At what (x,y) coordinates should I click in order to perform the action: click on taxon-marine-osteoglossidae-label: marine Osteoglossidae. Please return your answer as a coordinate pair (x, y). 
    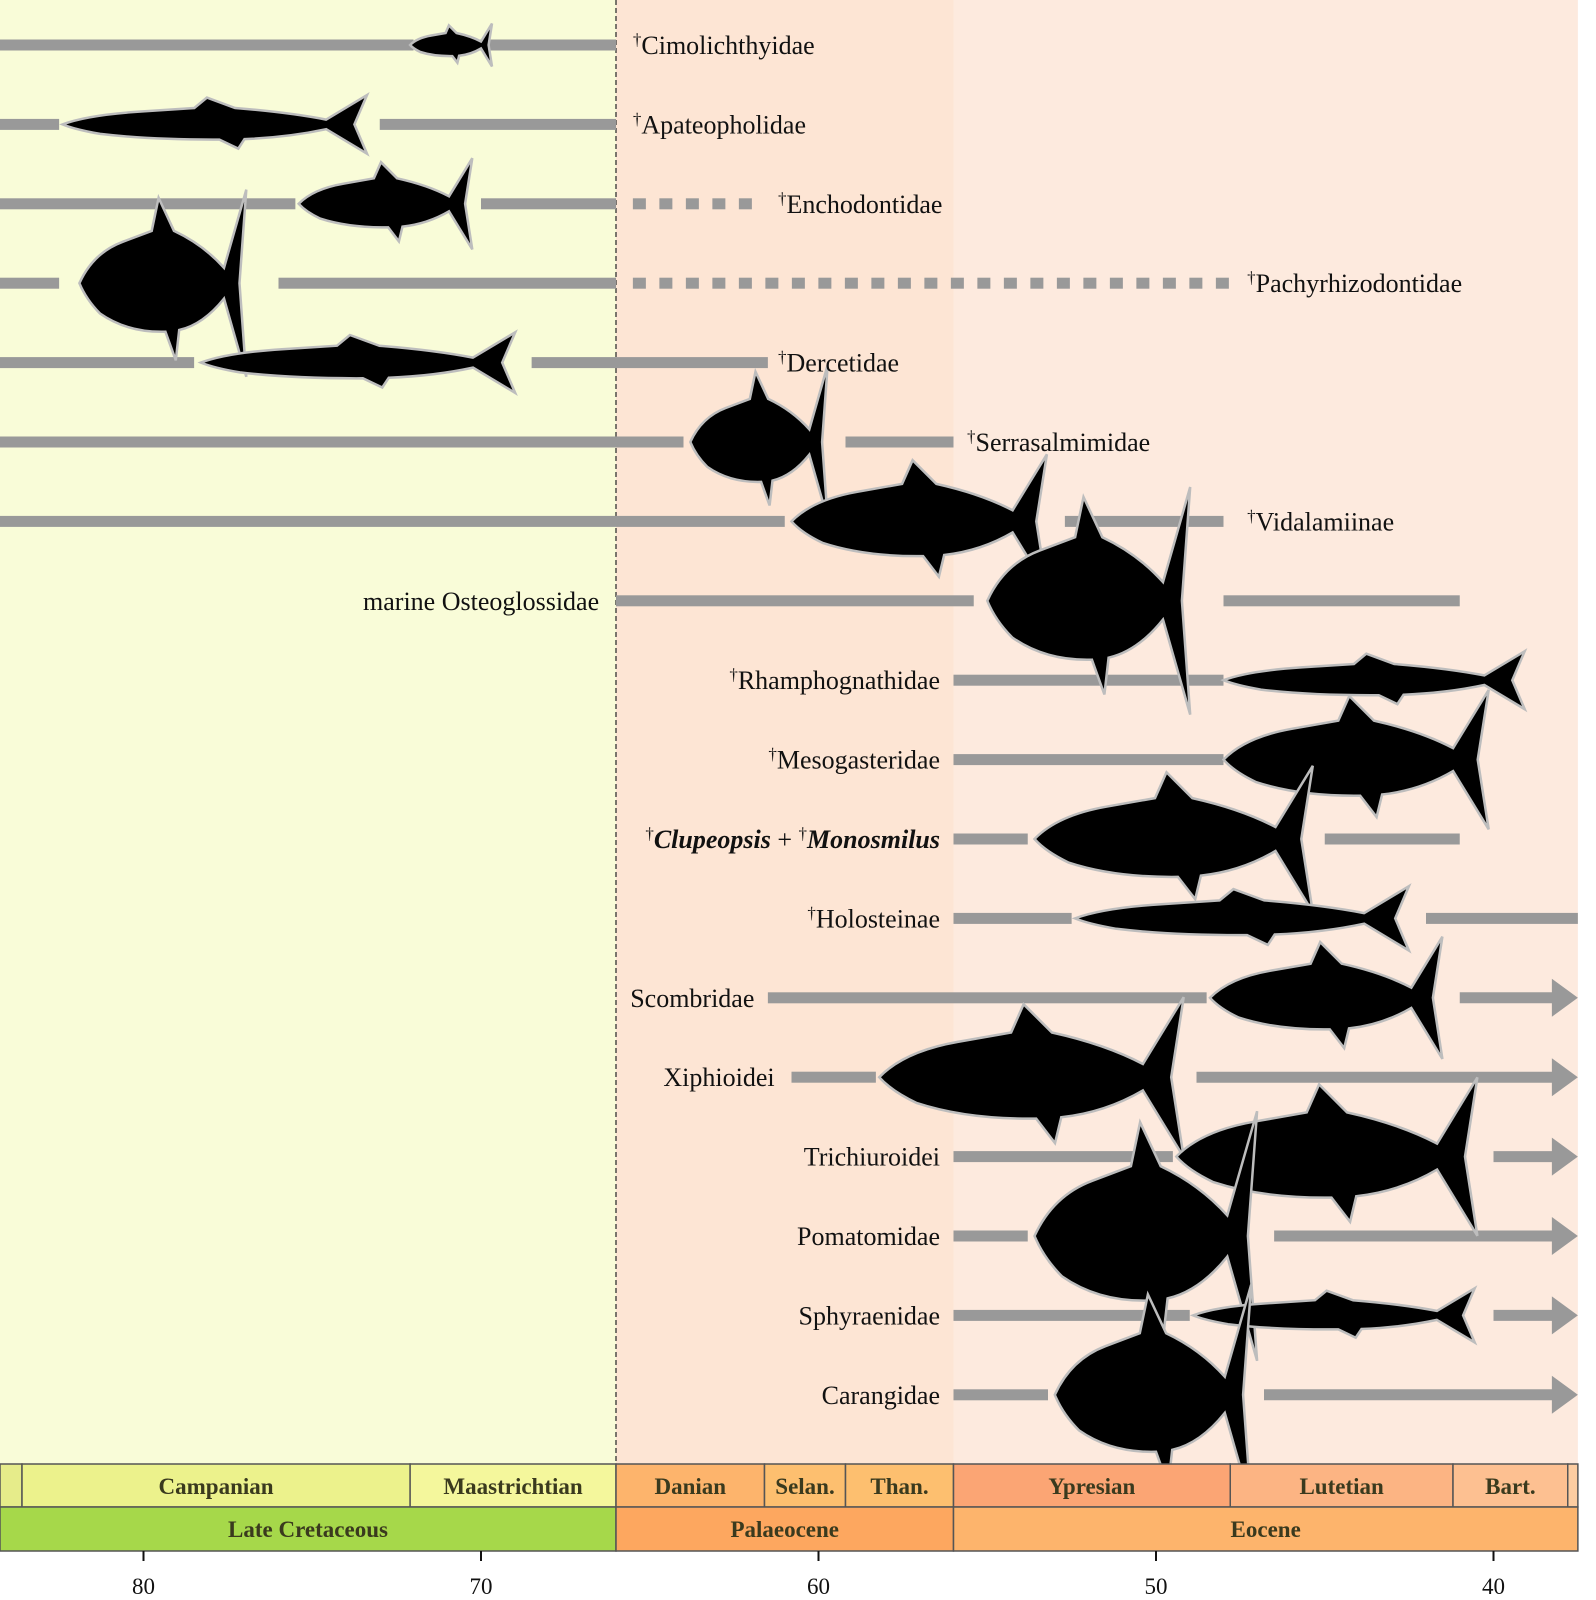
    Looking at the image, I should click on (481, 601).